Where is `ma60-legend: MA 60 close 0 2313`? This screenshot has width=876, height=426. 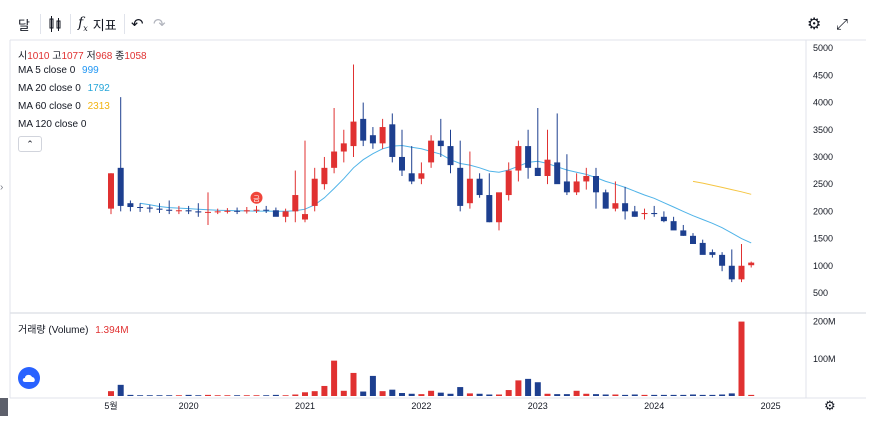
ma60-legend: MA 60 close 0 2313 is located at coordinates (64, 106).